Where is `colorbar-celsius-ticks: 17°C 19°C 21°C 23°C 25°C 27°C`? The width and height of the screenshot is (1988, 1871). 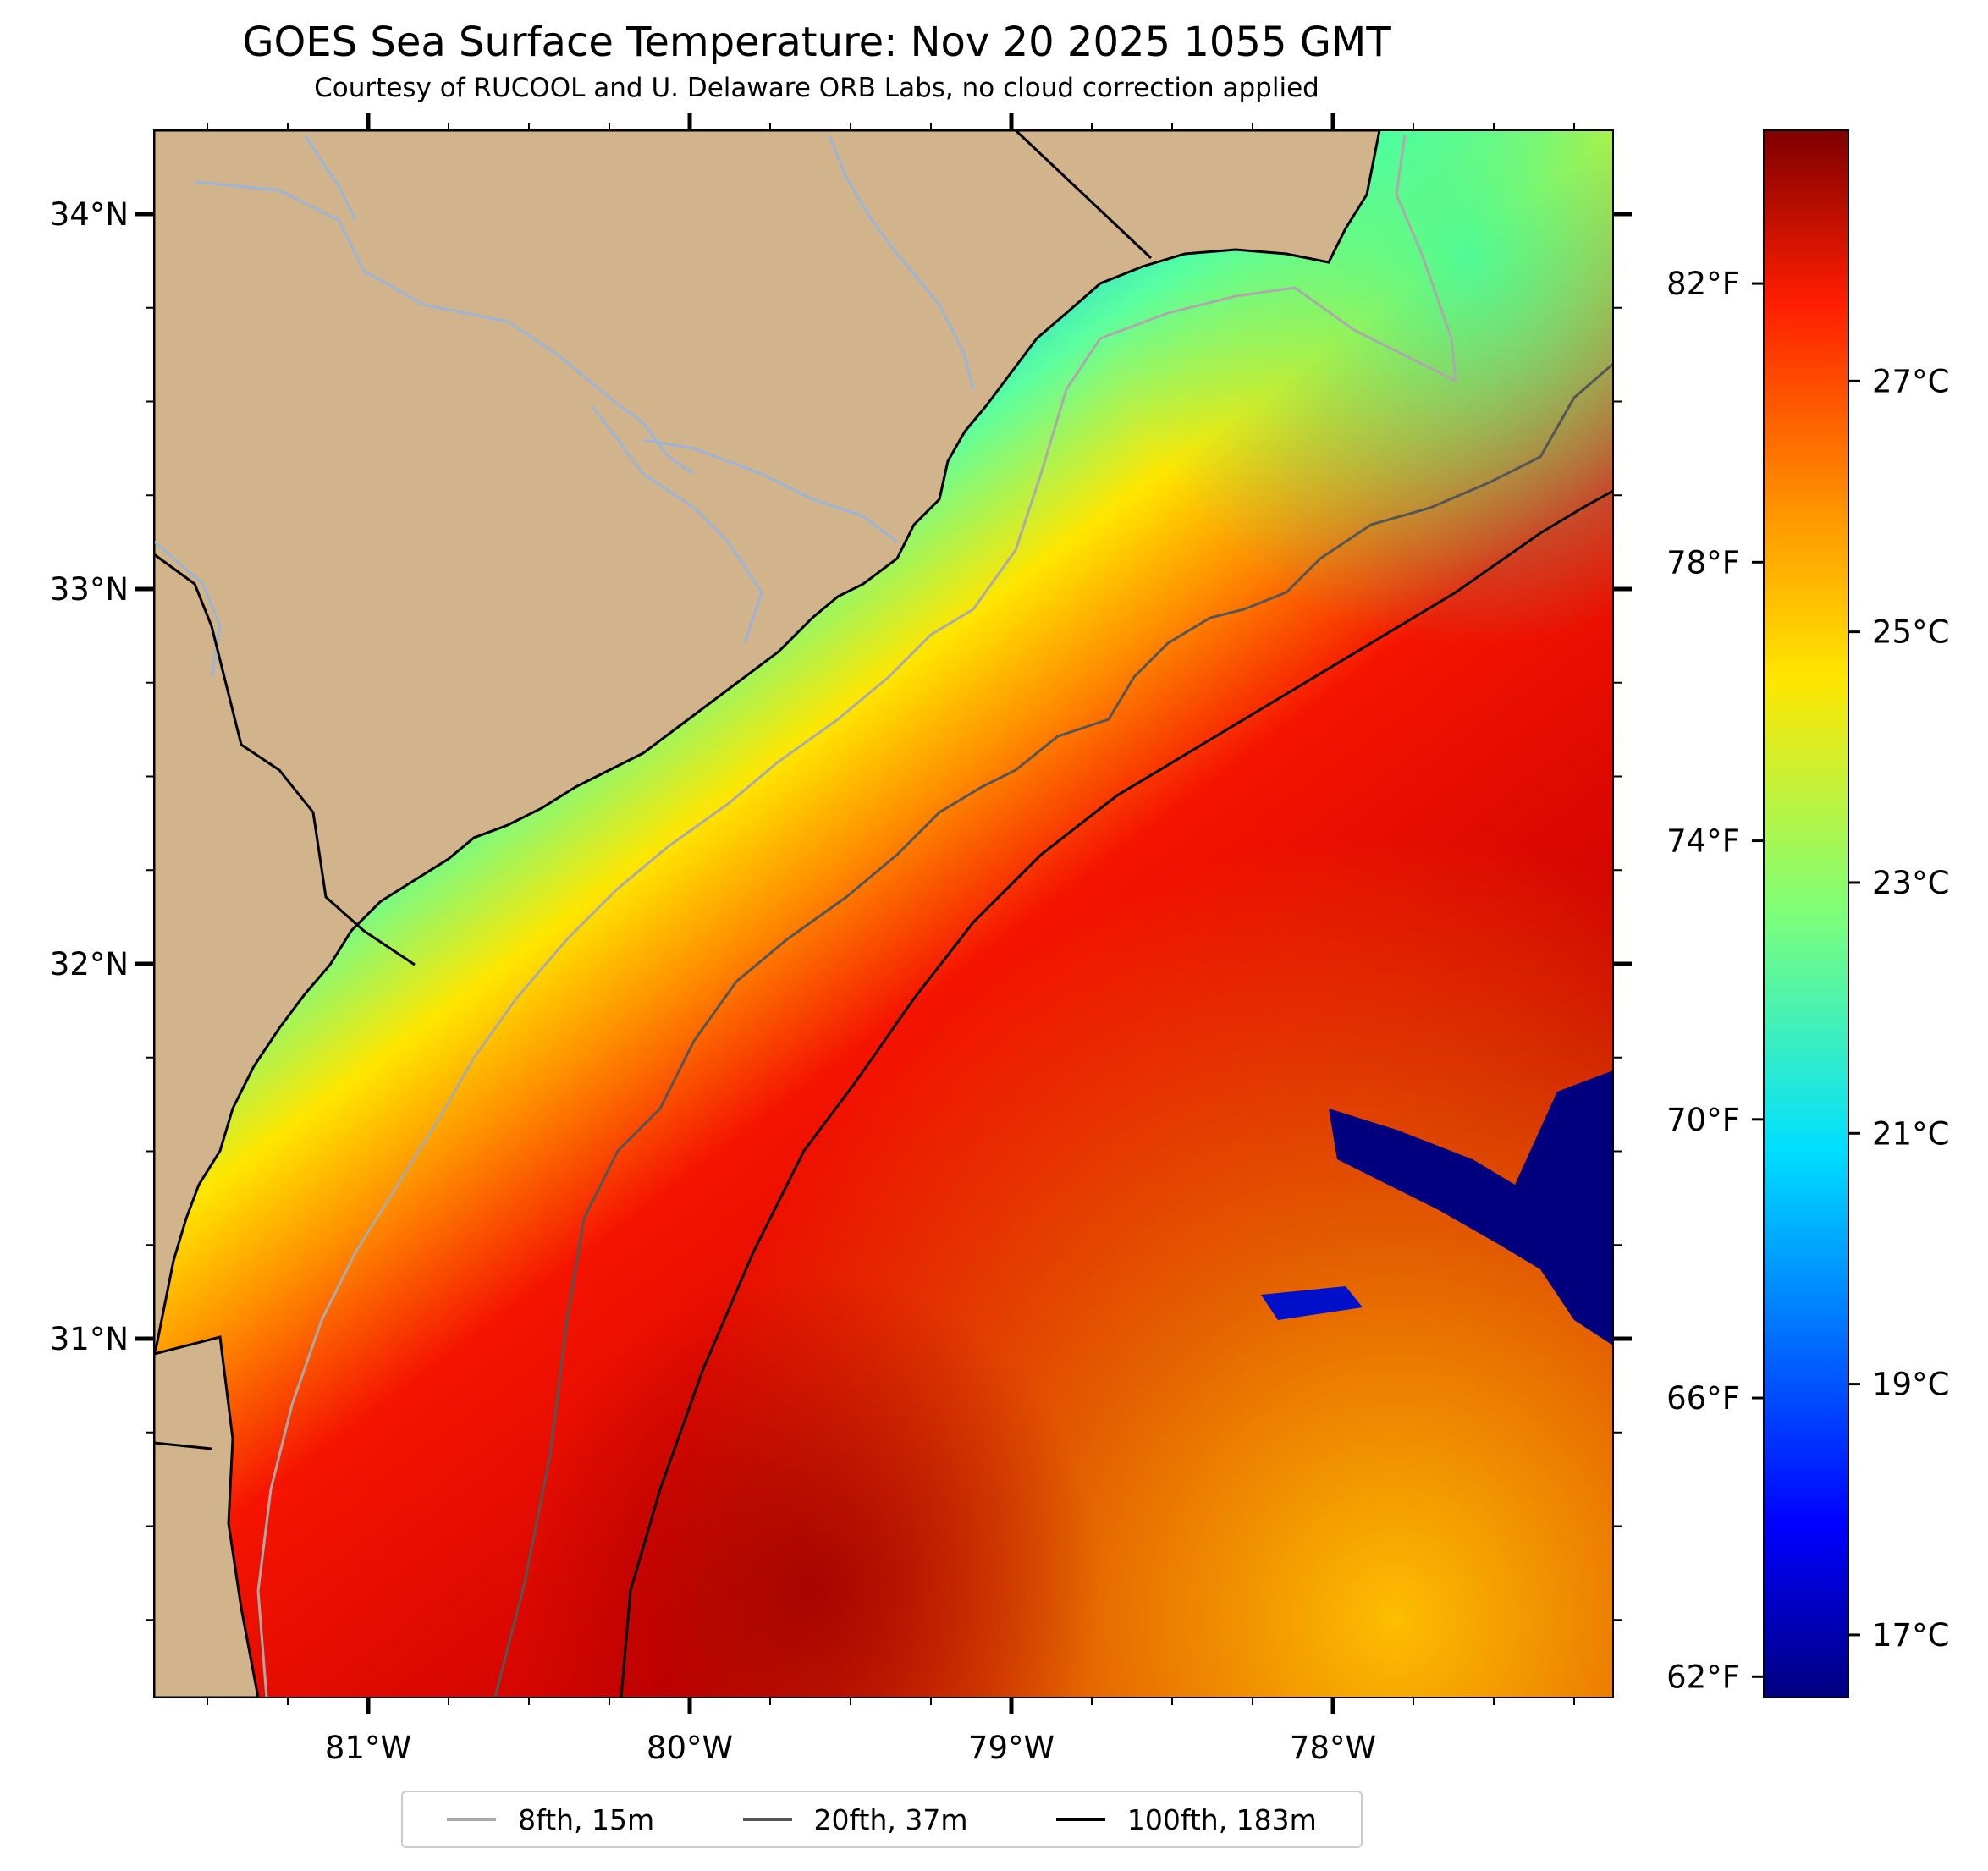 colorbar-celsius-ticks: 17°C 19°C 21°C 23°C 25°C 27°C is located at coordinates (1898, 1009).